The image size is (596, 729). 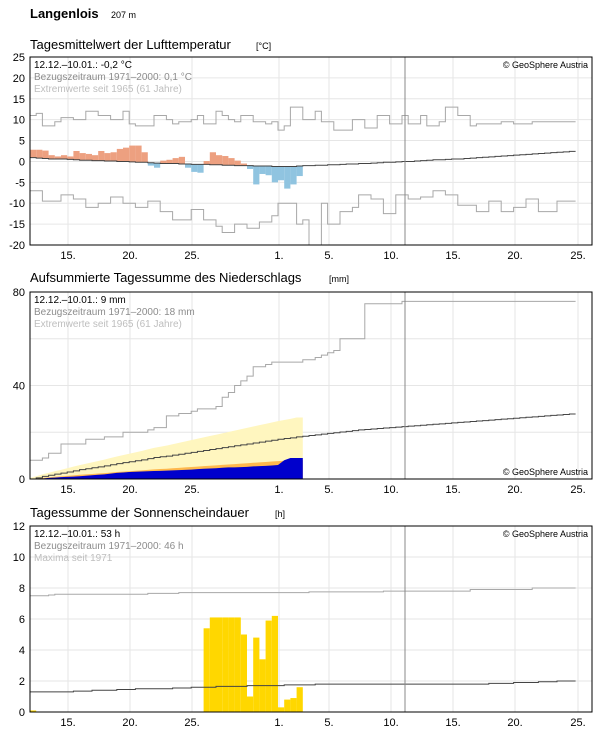 I want to click on temperature-extremes: Extremwerte seit 1965 (61 Jahre), so click(x=108, y=89).